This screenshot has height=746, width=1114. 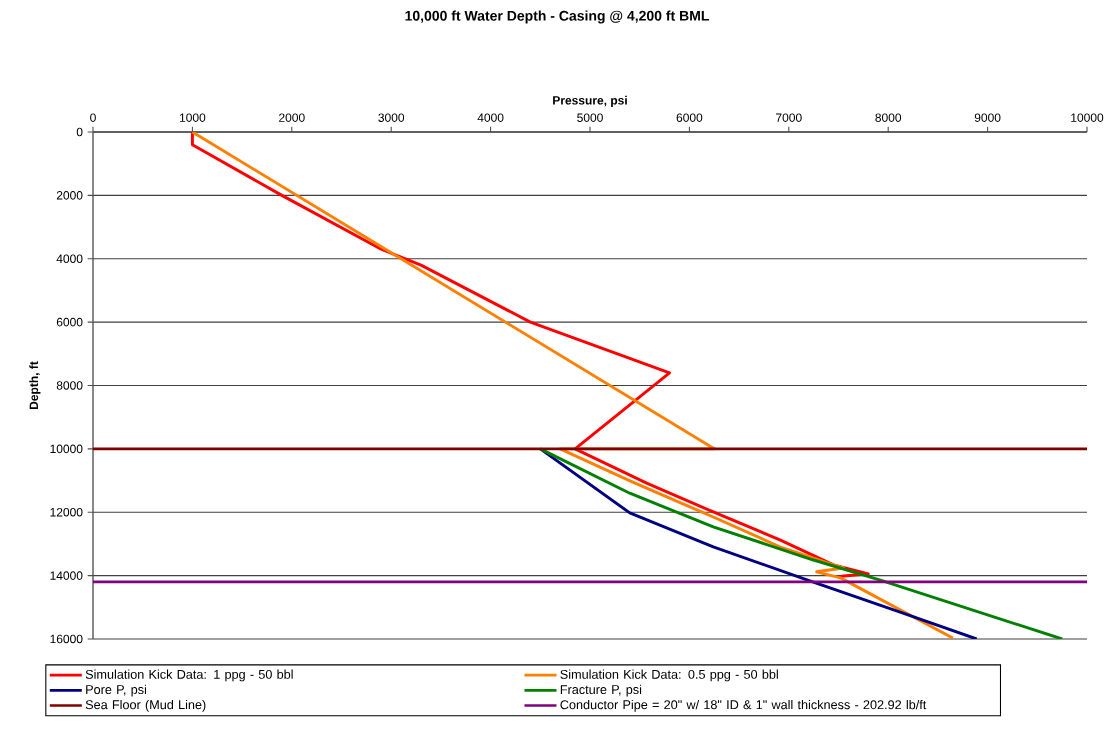 I want to click on y-axis-title: Depth, ft, so click(x=35, y=385).